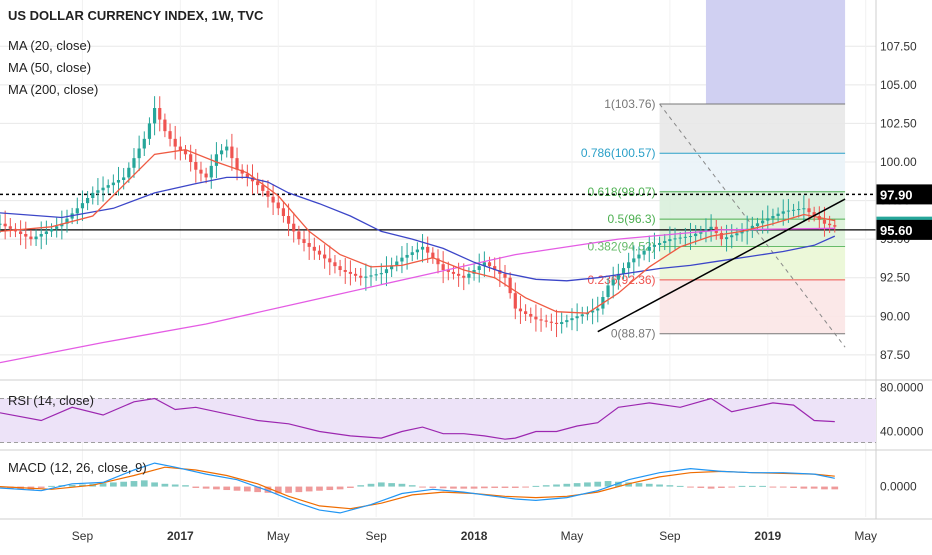  What do you see at coordinates (629, 104) in the screenshot?
I see `fib-level-label: 1(103.76)` at bounding box center [629, 104].